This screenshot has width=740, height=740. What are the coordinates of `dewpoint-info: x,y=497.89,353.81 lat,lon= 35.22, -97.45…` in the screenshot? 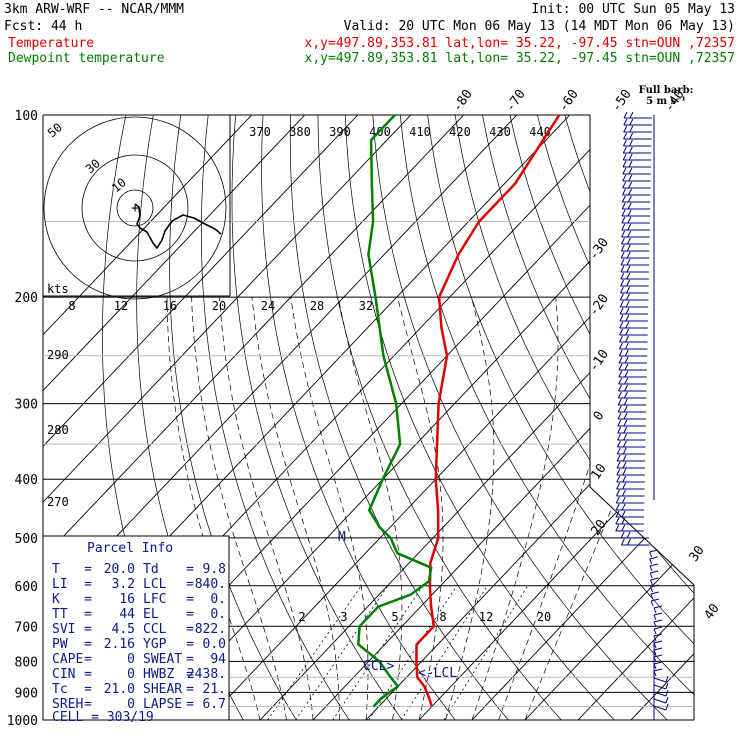 It's located at (520, 58).